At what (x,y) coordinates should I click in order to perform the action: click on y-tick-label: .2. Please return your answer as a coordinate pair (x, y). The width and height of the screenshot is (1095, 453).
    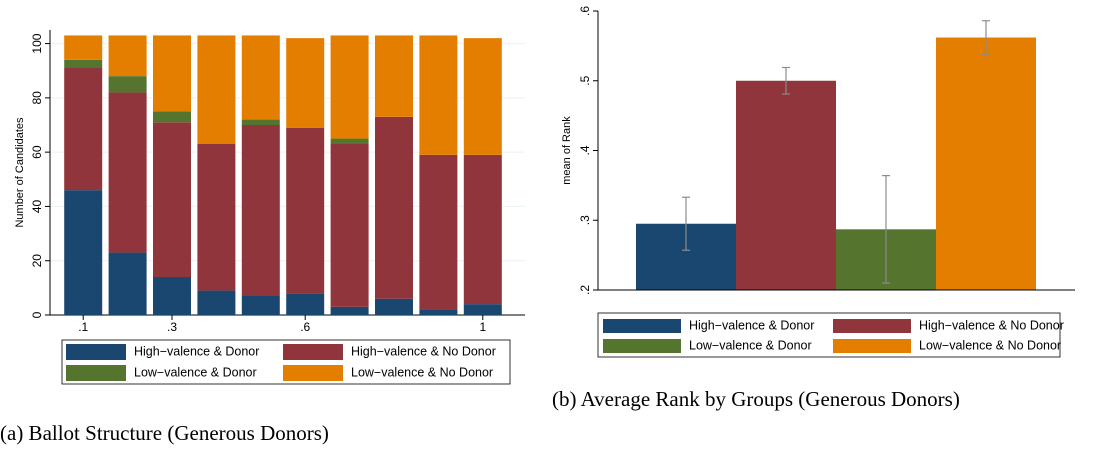
    Looking at the image, I should click on (585, 290).